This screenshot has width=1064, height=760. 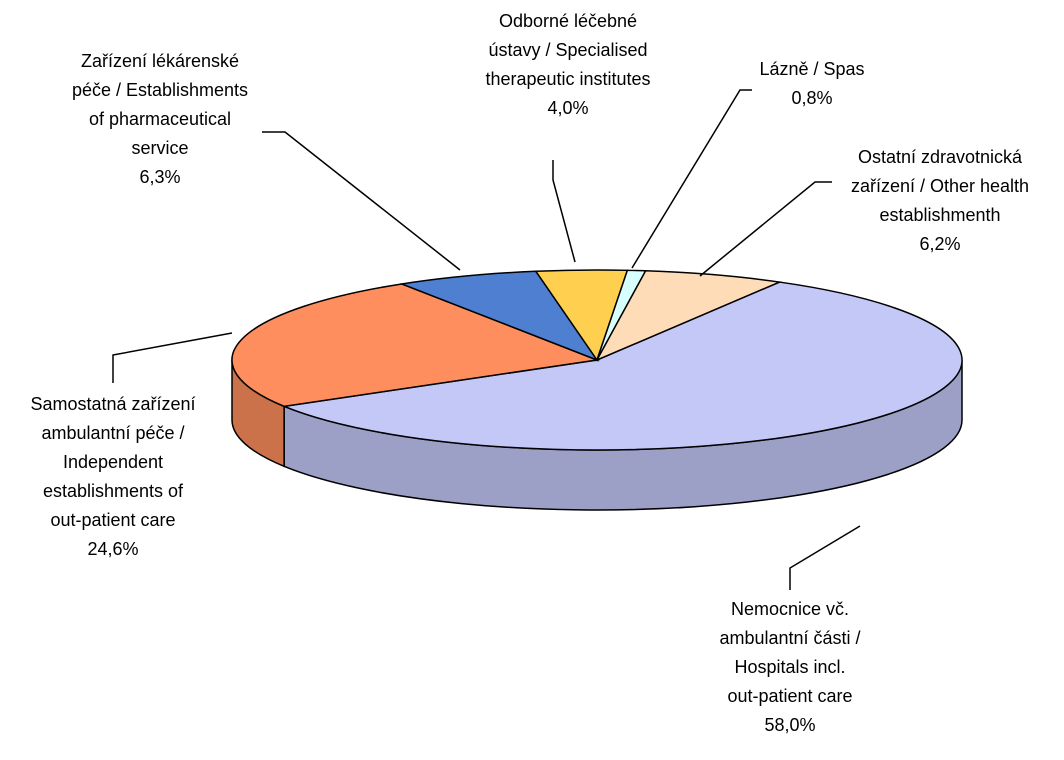 I want to click on slice-label: ambulantní péče /, so click(x=112, y=433).